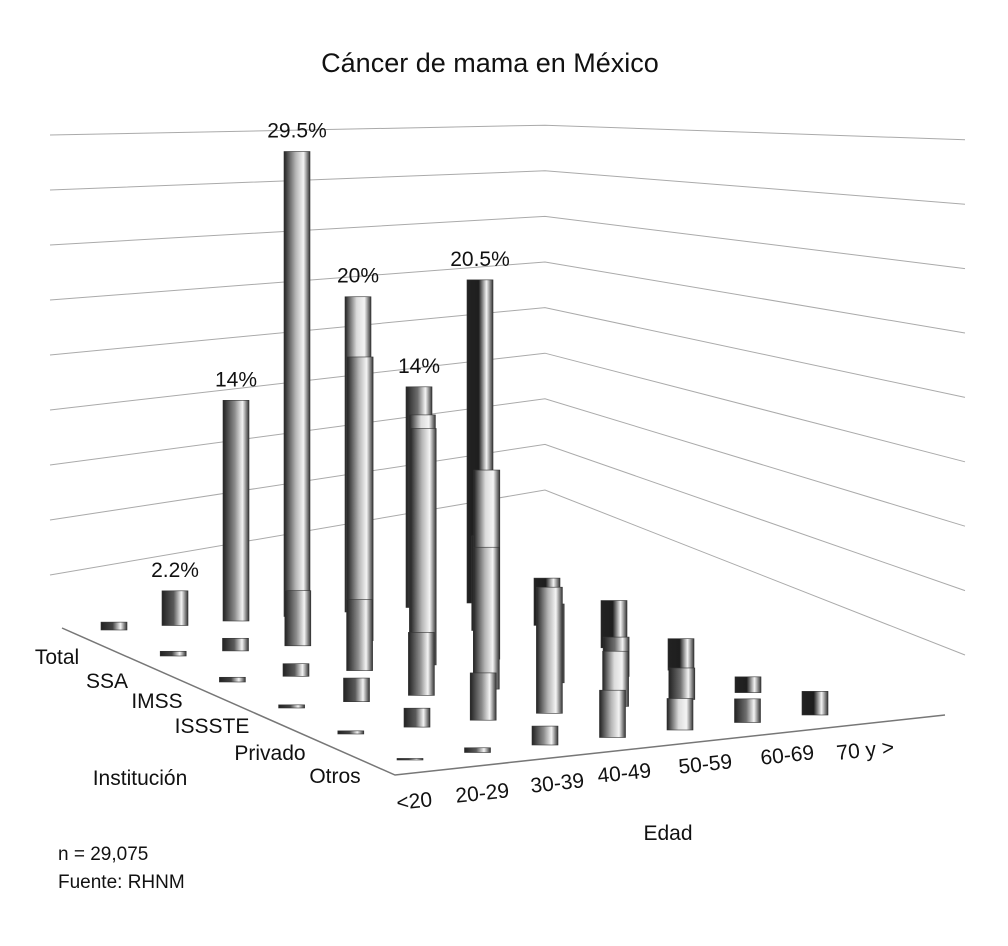 The height and width of the screenshot is (946, 1008). What do you see at coordinates (482, 793) in the screenshot?
I see `x-tick-label: 20-29` at bounding box center [482, 793].